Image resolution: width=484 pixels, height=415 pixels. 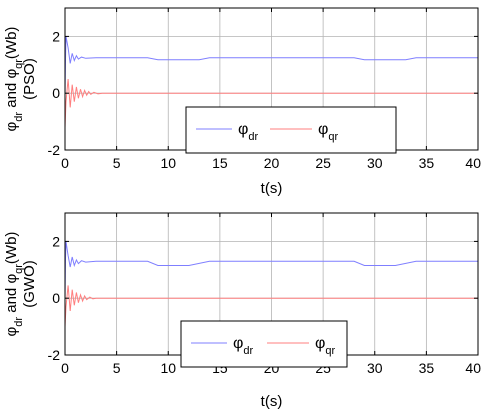 I want to click on y-axis-label-method: (GWO), so click(x=29, y=283).